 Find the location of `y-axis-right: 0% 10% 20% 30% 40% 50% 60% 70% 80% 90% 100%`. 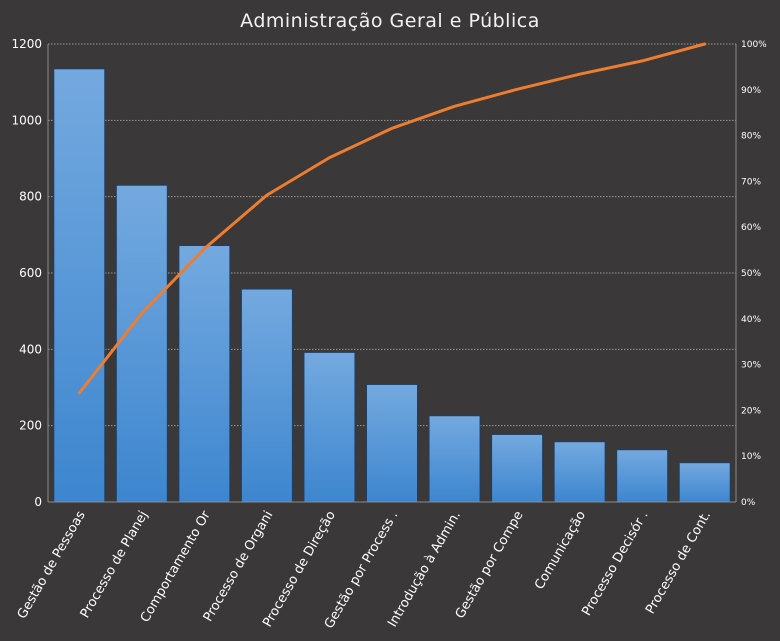

y-axis-right: 0% 10% 20% 30% 40% 50% 60% 70% 80% 90% 100% is located at coordinates (751, 274).